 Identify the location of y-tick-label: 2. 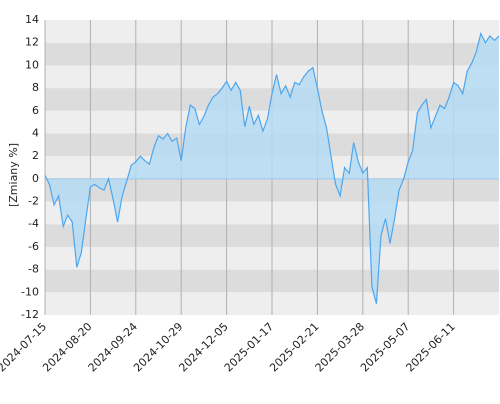
(35, 155).